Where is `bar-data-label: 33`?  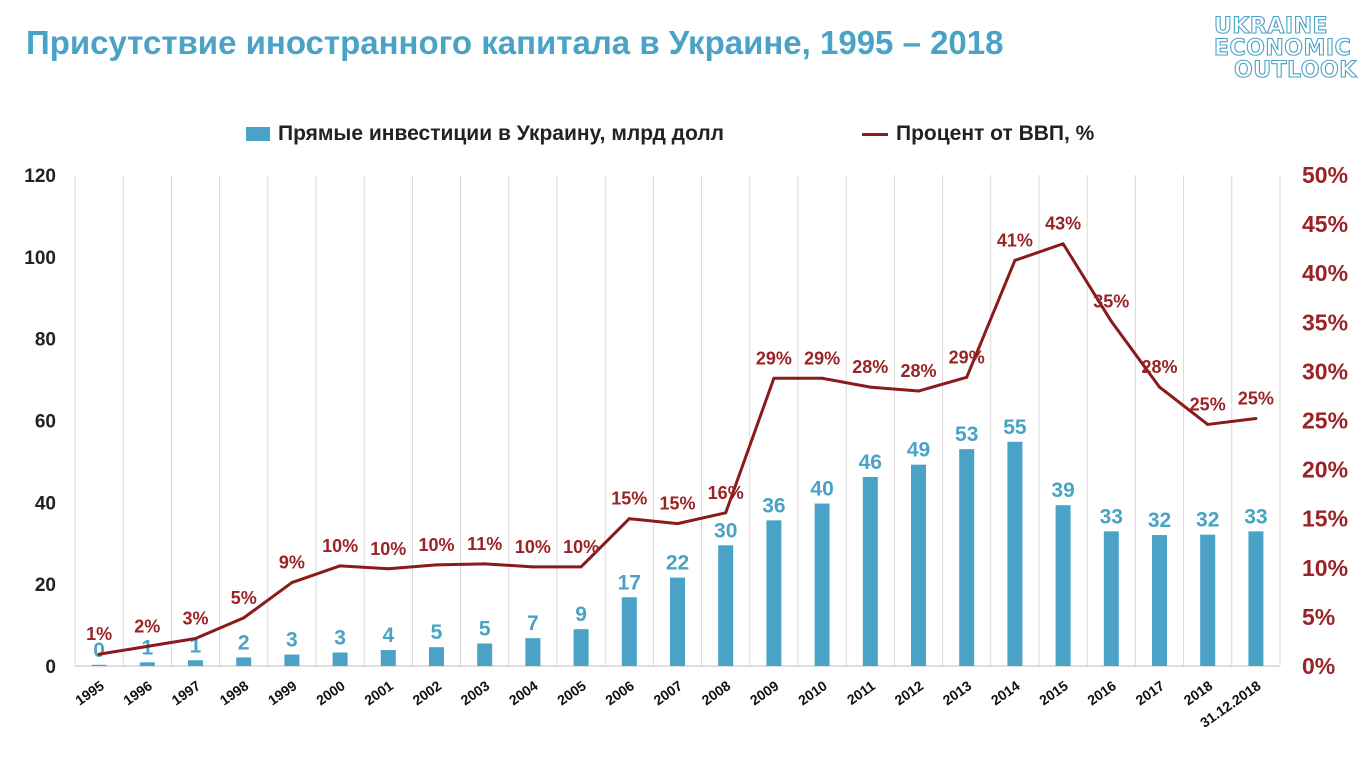
bar-data-label: 33 is located at coordinates (1111, 516).